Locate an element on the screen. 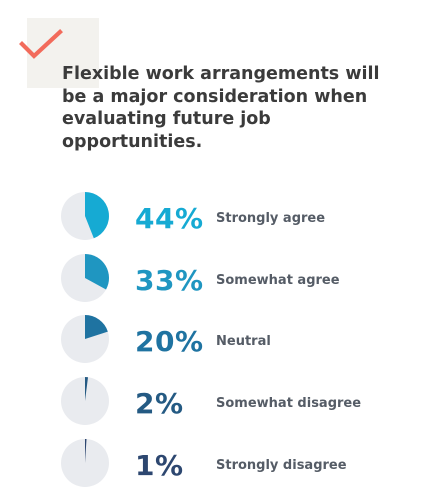 The width and height of the screenshot is (424, 503). chart-row-somewhat-agree: 33% Somewhat agree is located at coordinates (212, 284).